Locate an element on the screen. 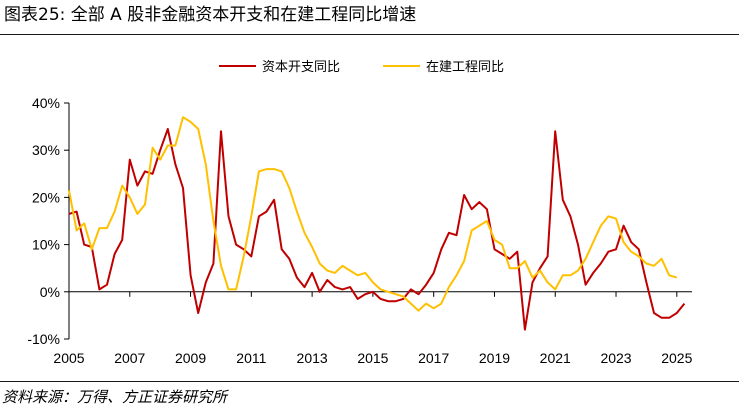  y-tick-label: 0% is located at coordinates (50, 292).